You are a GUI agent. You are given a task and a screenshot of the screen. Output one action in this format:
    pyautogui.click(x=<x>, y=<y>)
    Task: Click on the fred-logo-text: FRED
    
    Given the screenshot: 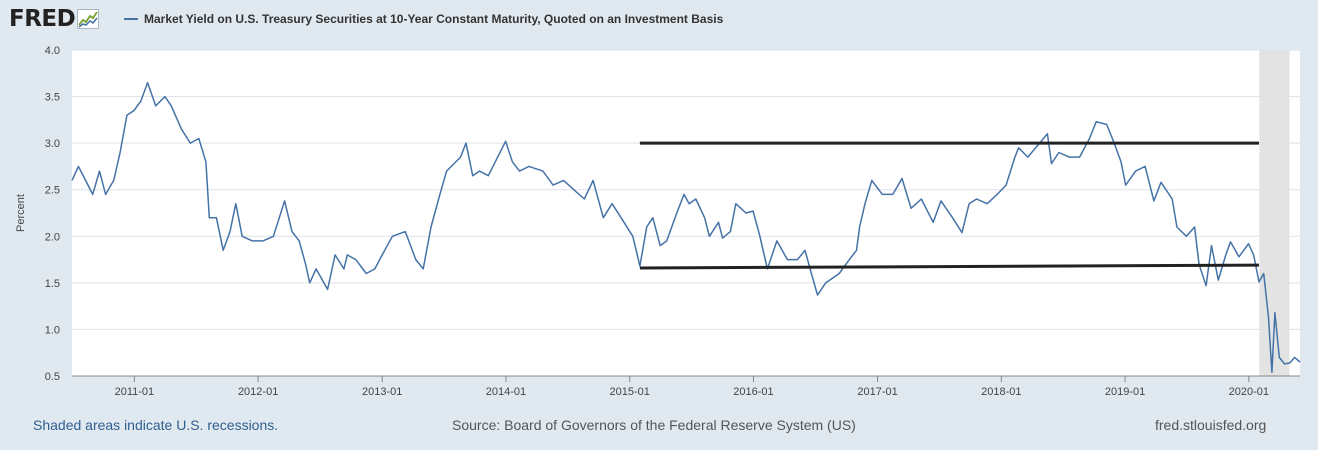 What is the action you would take?
    pyautogui.click(x=42, y=19)
    